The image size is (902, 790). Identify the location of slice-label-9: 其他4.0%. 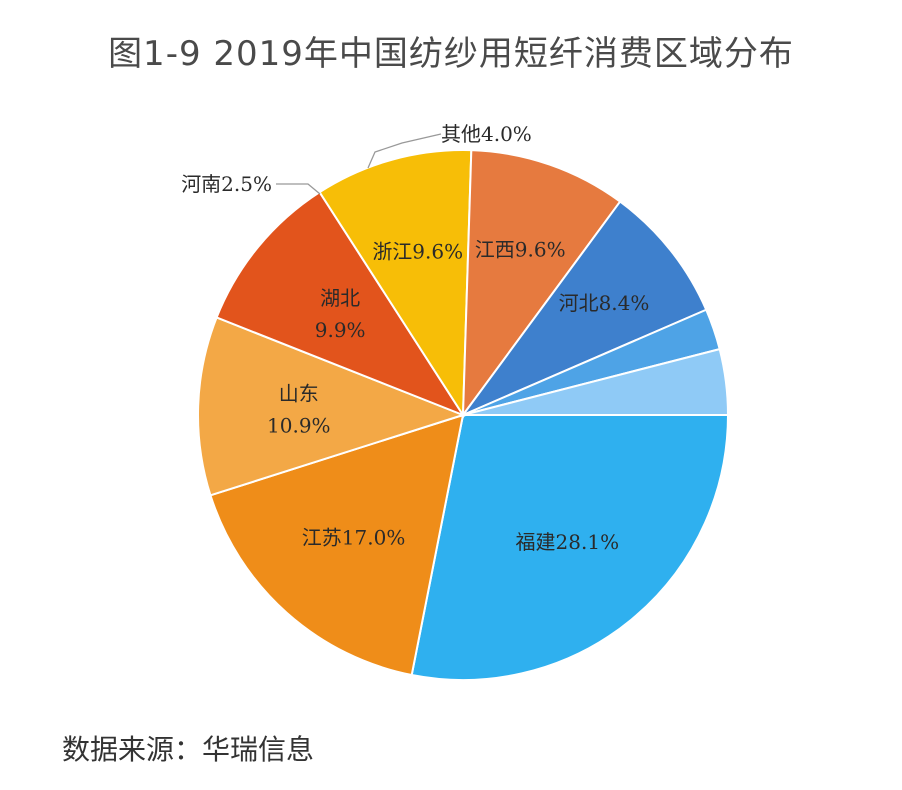
(486, 134).